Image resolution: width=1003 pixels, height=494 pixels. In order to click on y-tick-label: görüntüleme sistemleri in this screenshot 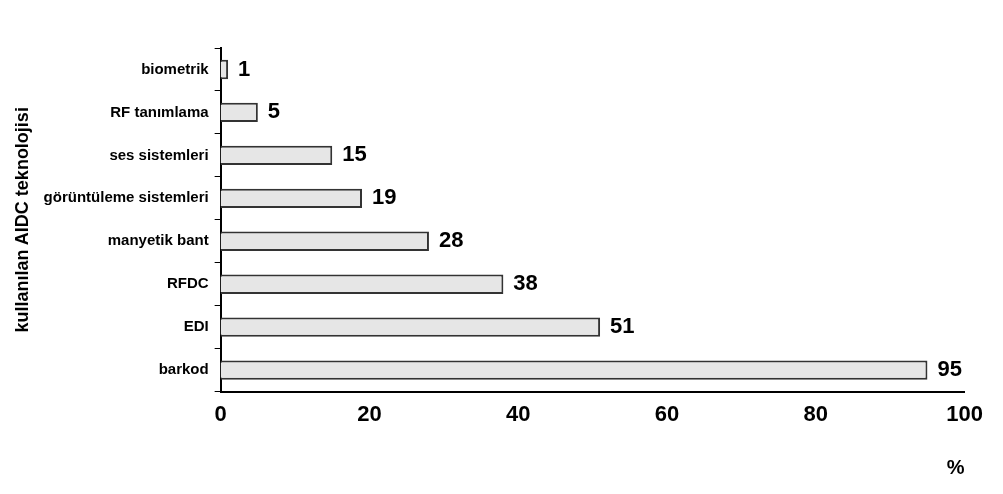, I will do `click(126, 197)`.